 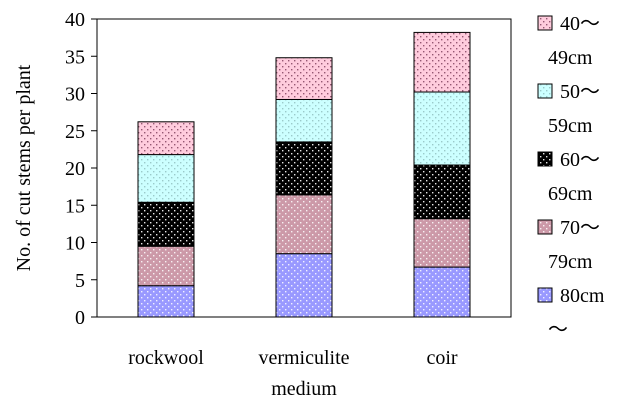 What do you see at coordinates (75, 20) in the screenshot?
I see `y-tick-label: 40` at bounding box center [75, 20].